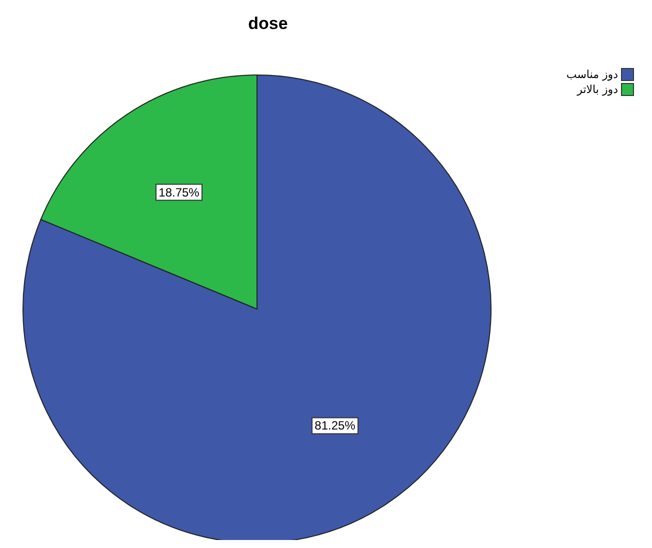  I want to click on legend-label: دوز مناسب, so click(592, 74).